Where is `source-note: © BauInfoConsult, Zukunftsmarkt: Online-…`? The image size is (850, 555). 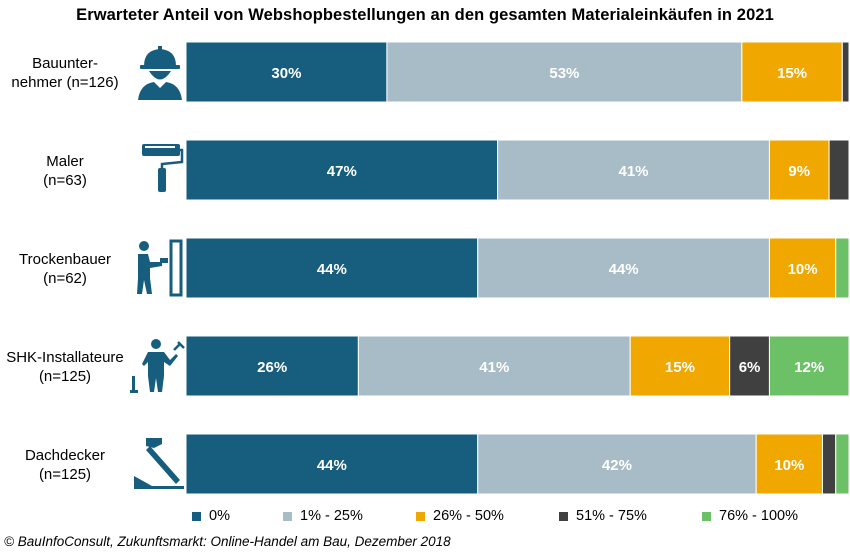 source-note: © BauInfoConsult, Zukunftsmarkt: Online-… is located at coordinates (227, 541).